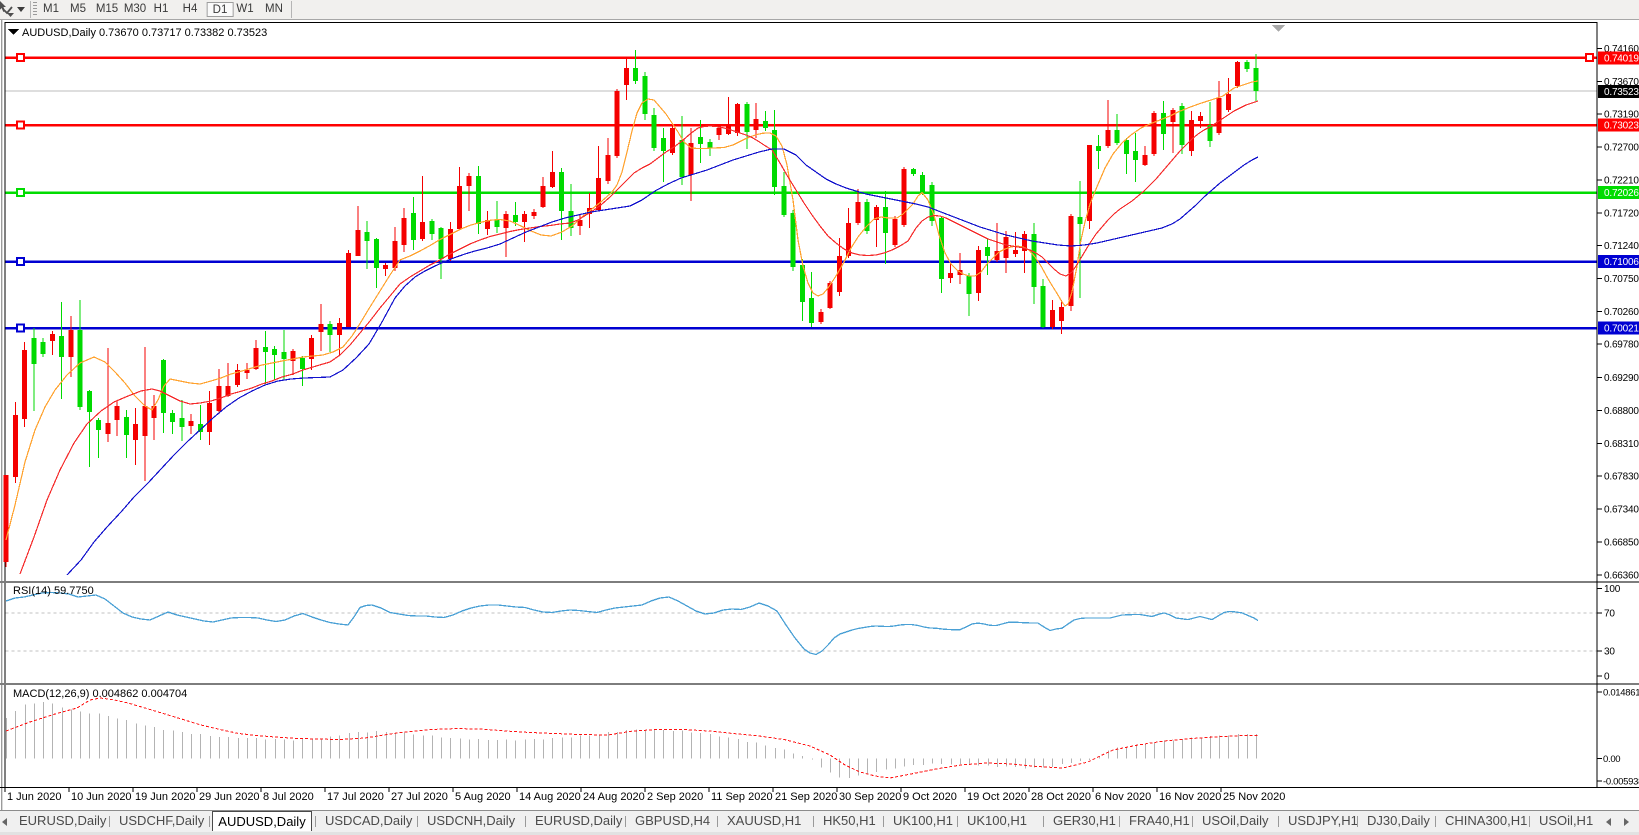 The image size is (1639, 835). Describe the element at coordinates (229, 797) in the screenshot. I see `svg-text: 29 Jun 2020` at that location.